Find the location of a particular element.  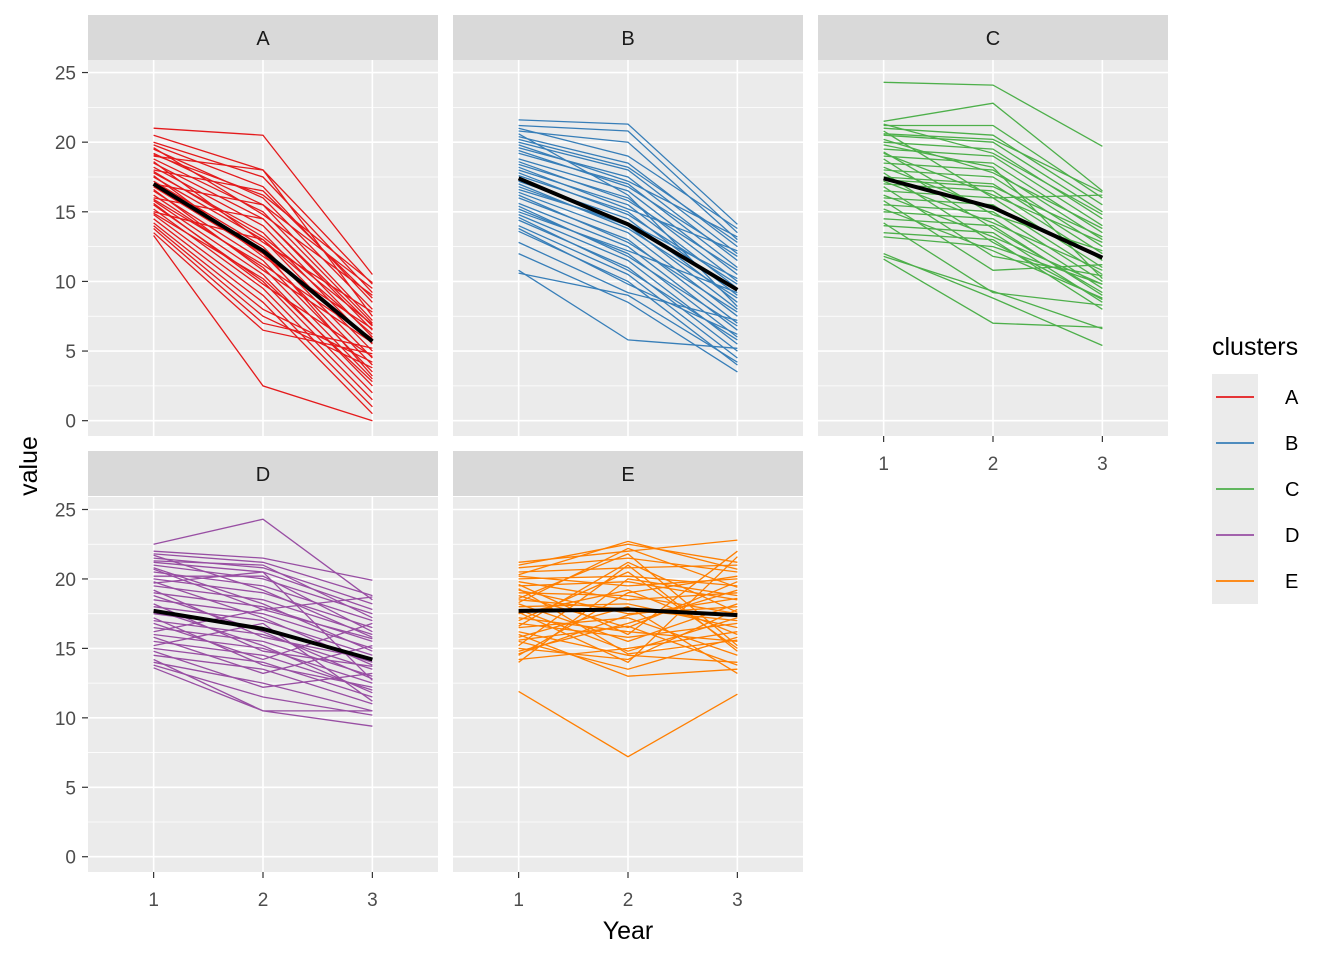

y-tick-label: 10 is located at coordinates (65, 719).